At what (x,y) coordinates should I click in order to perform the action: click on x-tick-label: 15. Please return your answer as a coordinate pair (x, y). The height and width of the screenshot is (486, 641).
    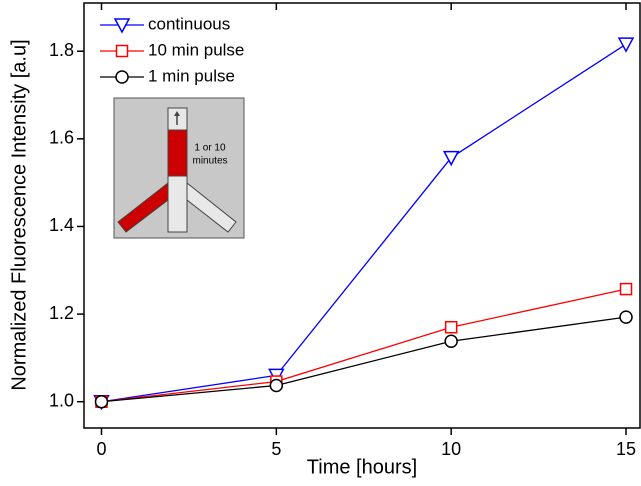
    Looking at the image, I should click on (626, 449).